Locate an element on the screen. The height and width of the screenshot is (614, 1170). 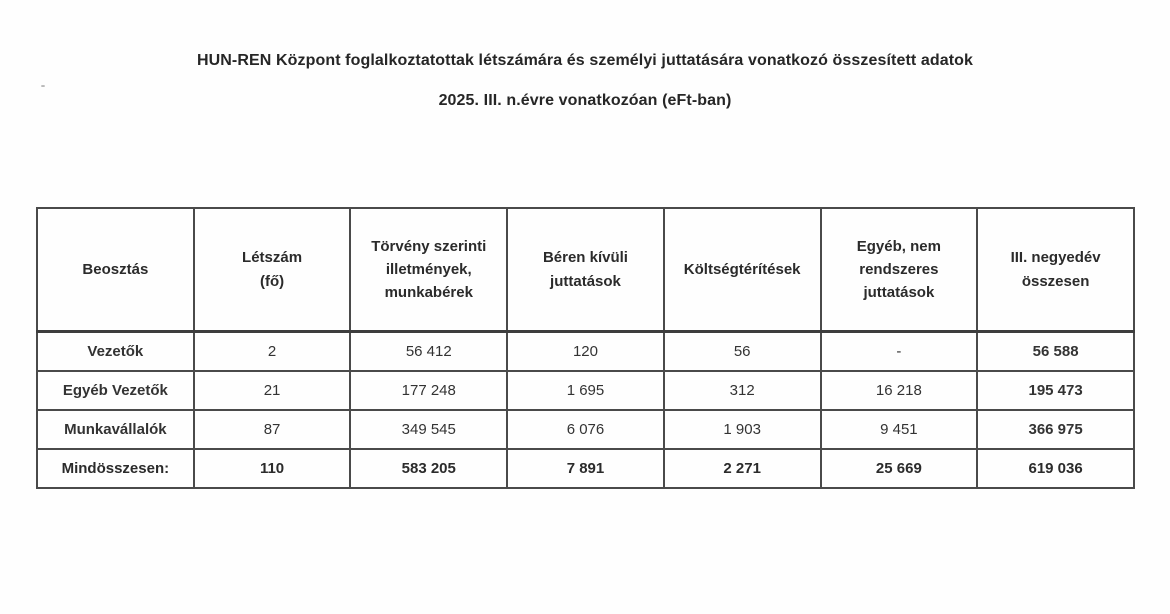
cell-munkavallalok-beren-kivuli: 6 076 is located at coordinates (585, 429).